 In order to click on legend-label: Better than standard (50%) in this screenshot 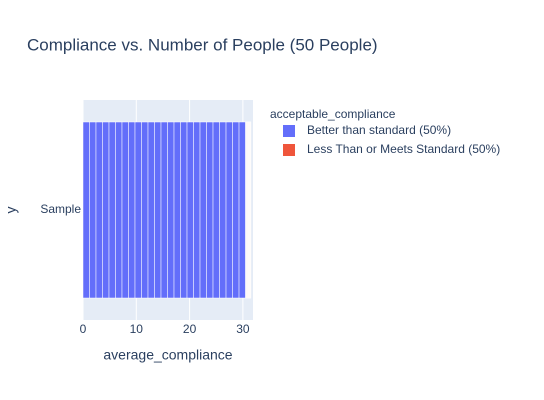, I will do `click(379, 130)`.